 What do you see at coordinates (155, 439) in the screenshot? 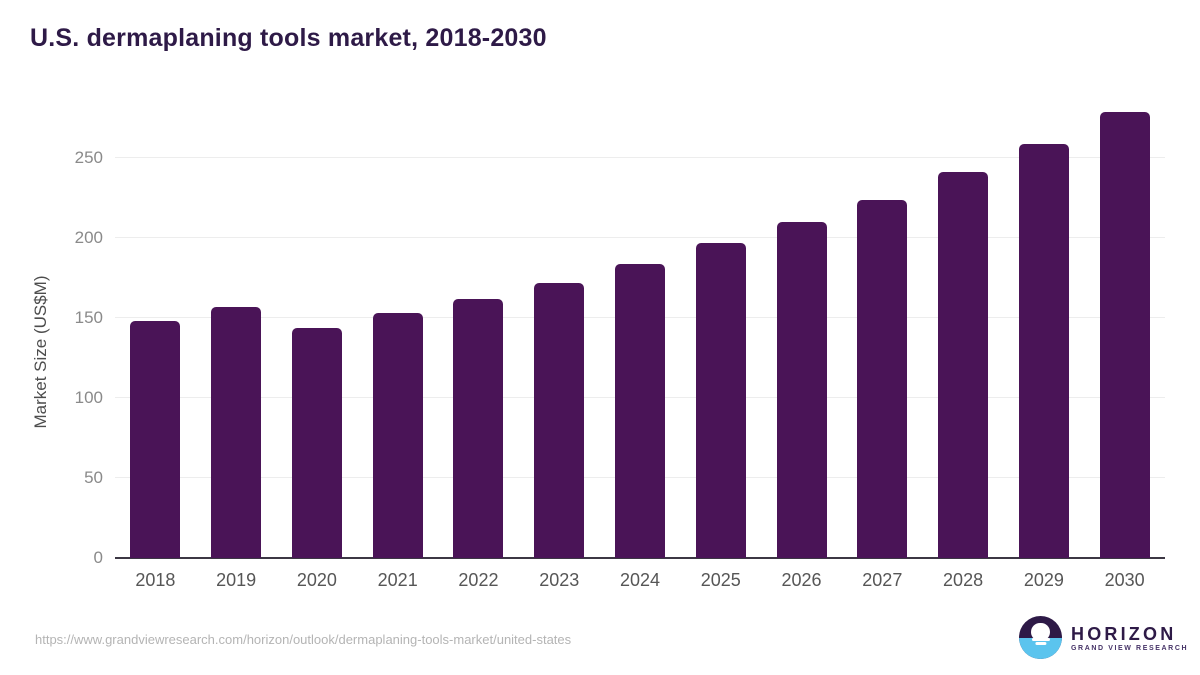
I see `bar-2018` at bounding box center [155, 439].